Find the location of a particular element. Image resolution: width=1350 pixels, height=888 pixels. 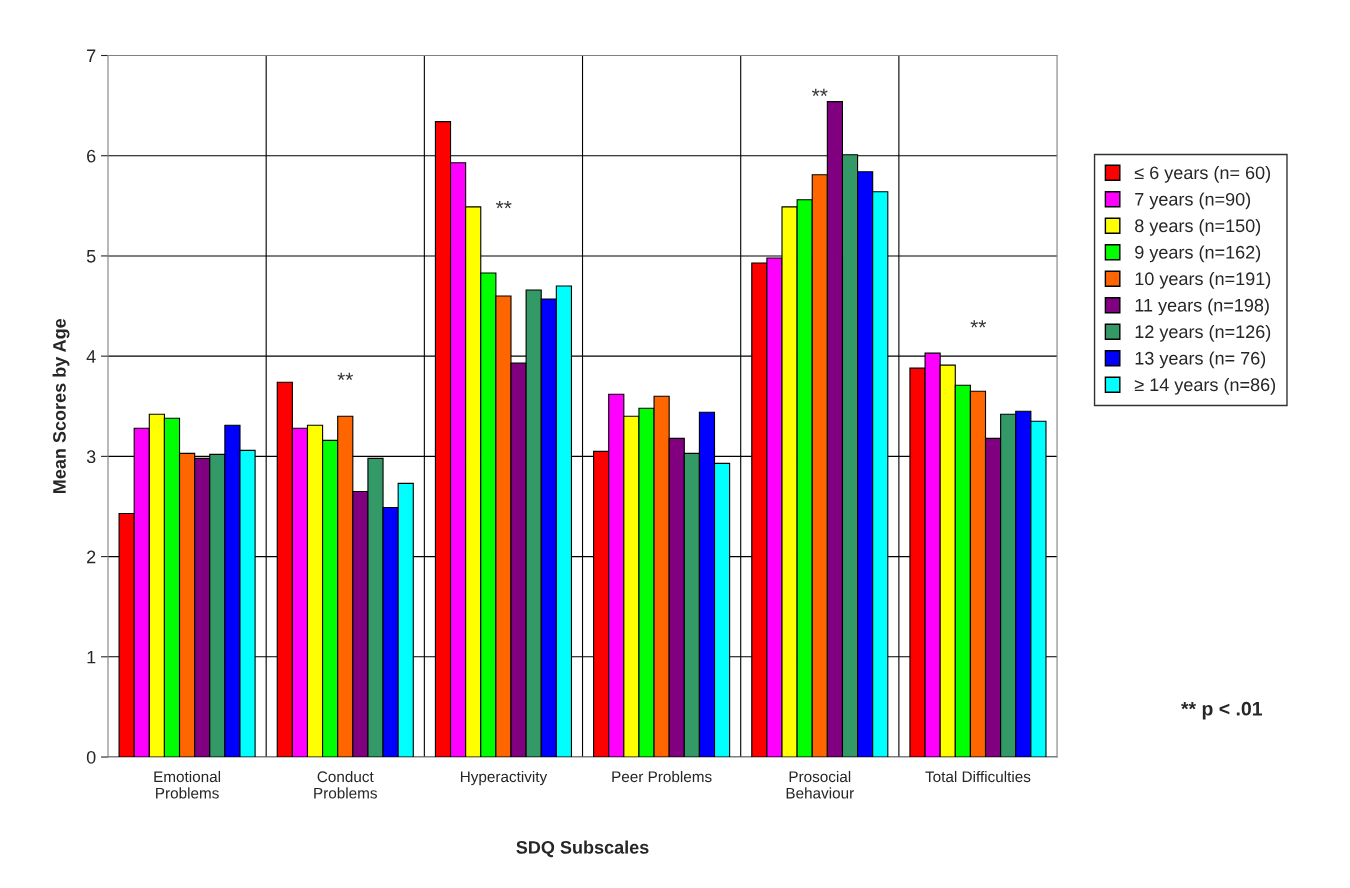

legend-label: ≤ 6 years (n= 60) is located at coordinates (1202, 174).